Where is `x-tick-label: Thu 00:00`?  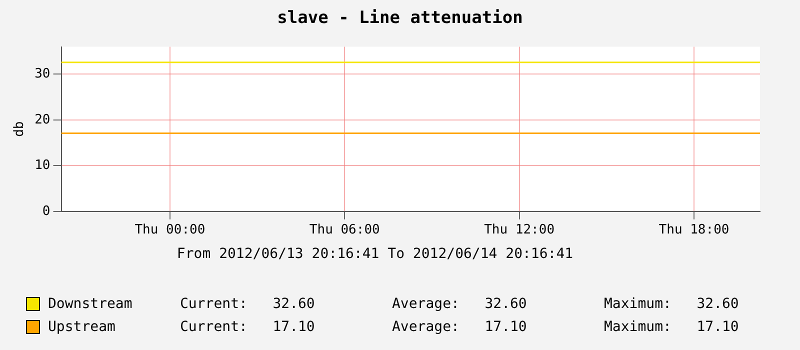 x-tick-label: Thu 00:00 is located at coordinates (170, 230).